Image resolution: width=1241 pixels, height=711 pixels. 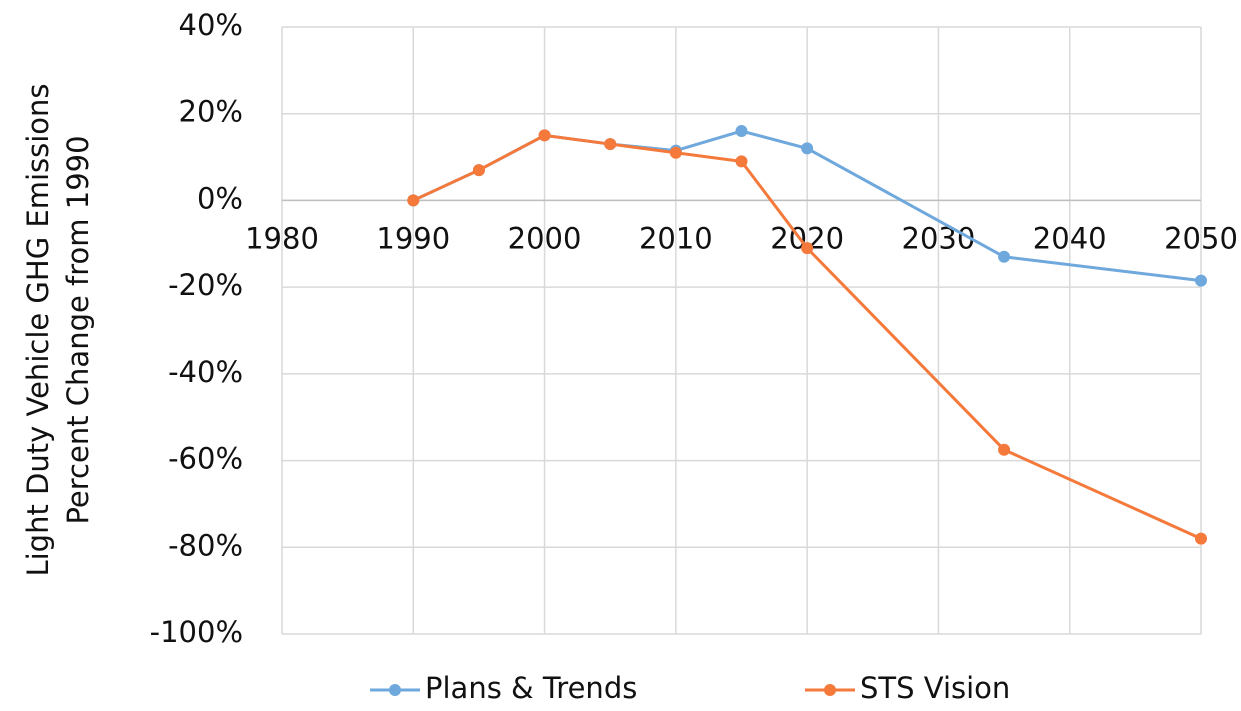 I want to click on legend-label: STS Vision, so click(x=935, y=688).